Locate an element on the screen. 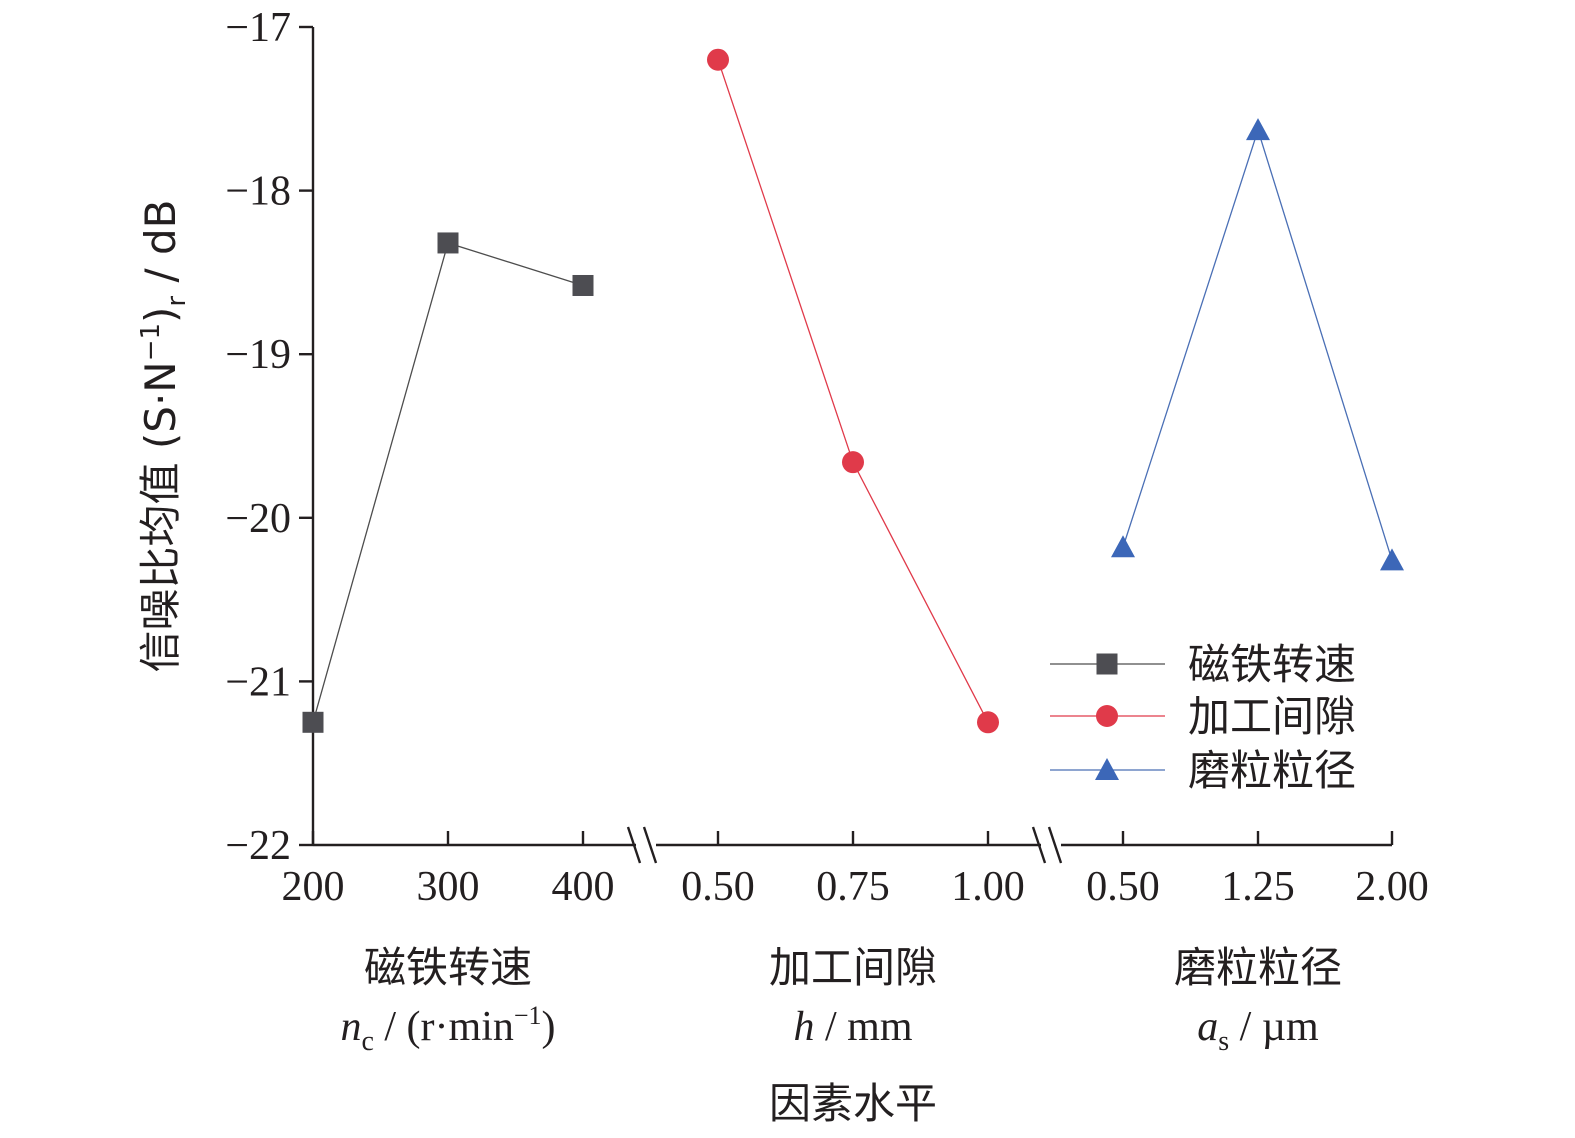  x-tick-label: 2.00 is located at coordinates (1392, 887).